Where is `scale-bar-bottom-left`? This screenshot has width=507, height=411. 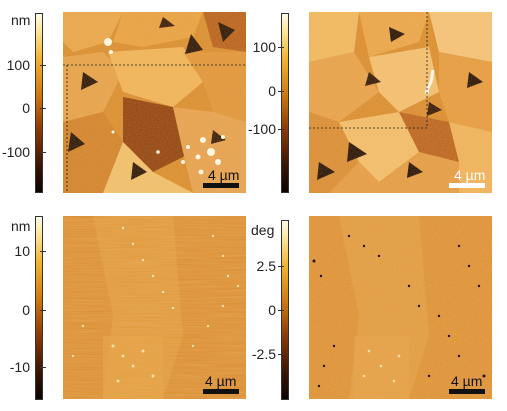 scale-bar-bottom-left is located at coordinates (221, 391).